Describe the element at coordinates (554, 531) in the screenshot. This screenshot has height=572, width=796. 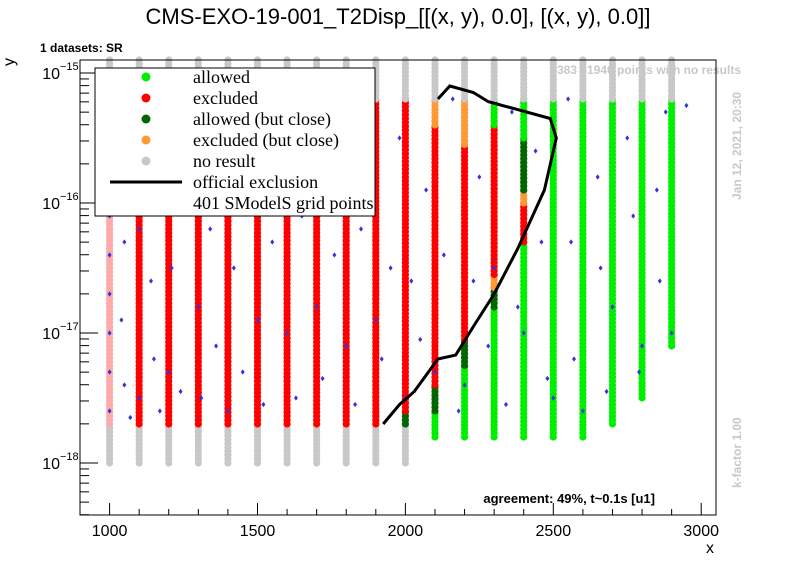
I see `x-tick-label: 2500` at that location.